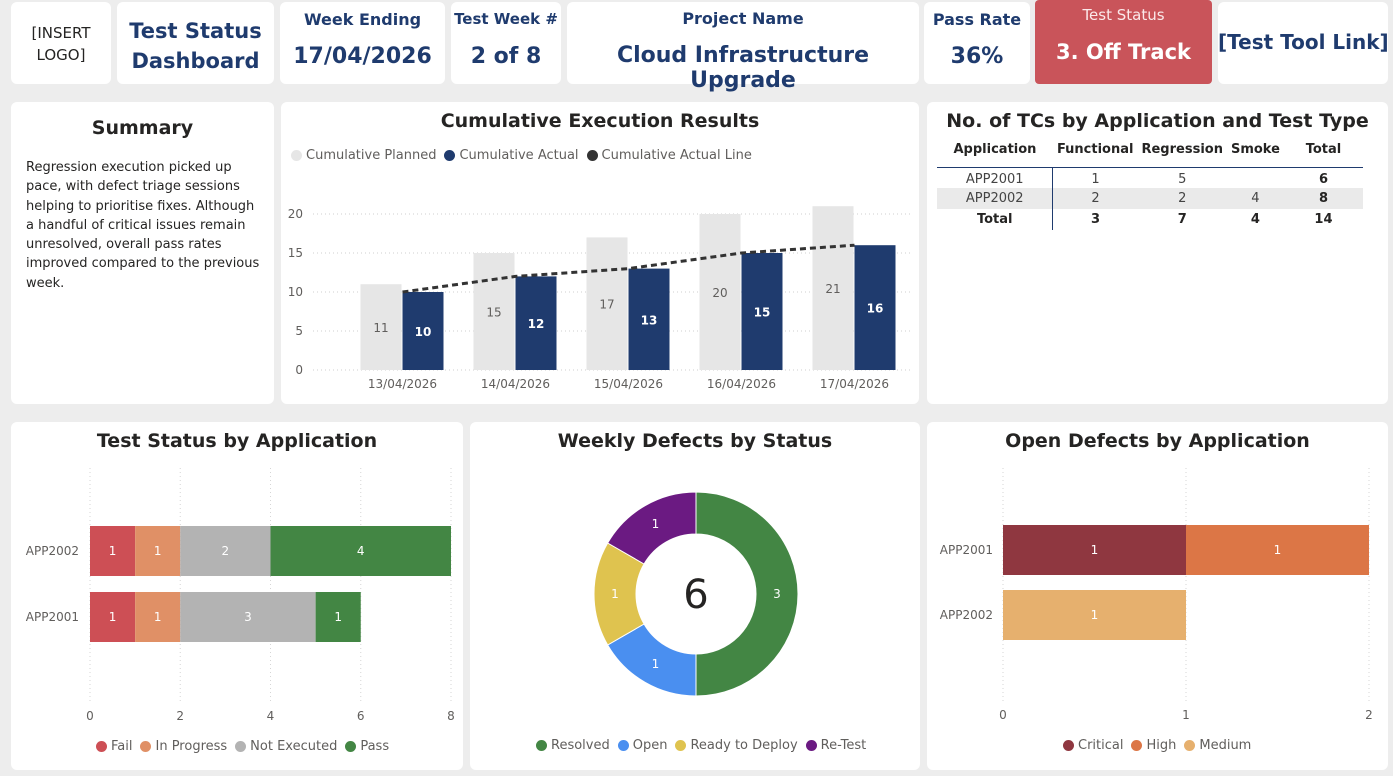 Image resolution: width=1393 pixels, height=776 pixels. Describe the element at coordinates (1182, 150) in the screenshot. I see `tc-col-regression: Regression` at that location.